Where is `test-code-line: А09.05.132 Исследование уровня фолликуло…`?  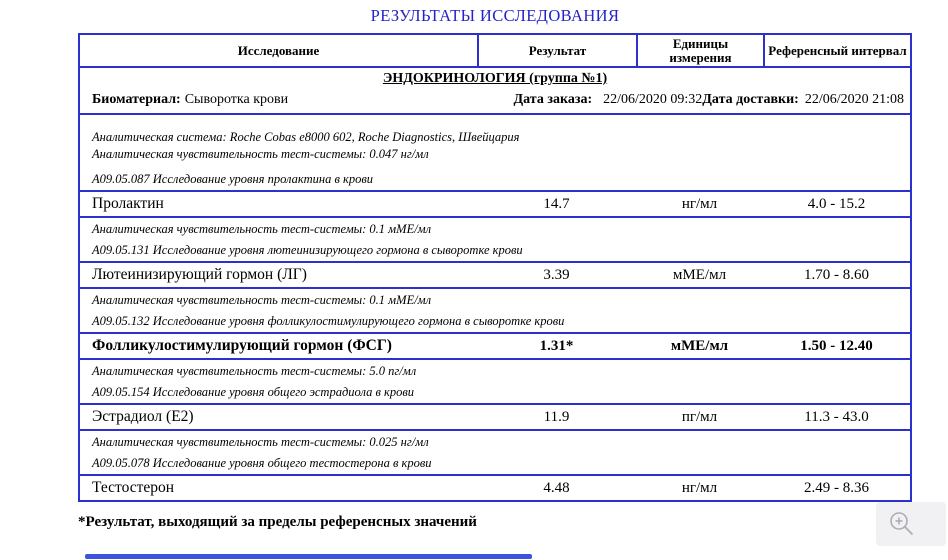
test-code-line: А09.05.132 Исследование уровня фолликуло… is located at coordinates (328, 321).